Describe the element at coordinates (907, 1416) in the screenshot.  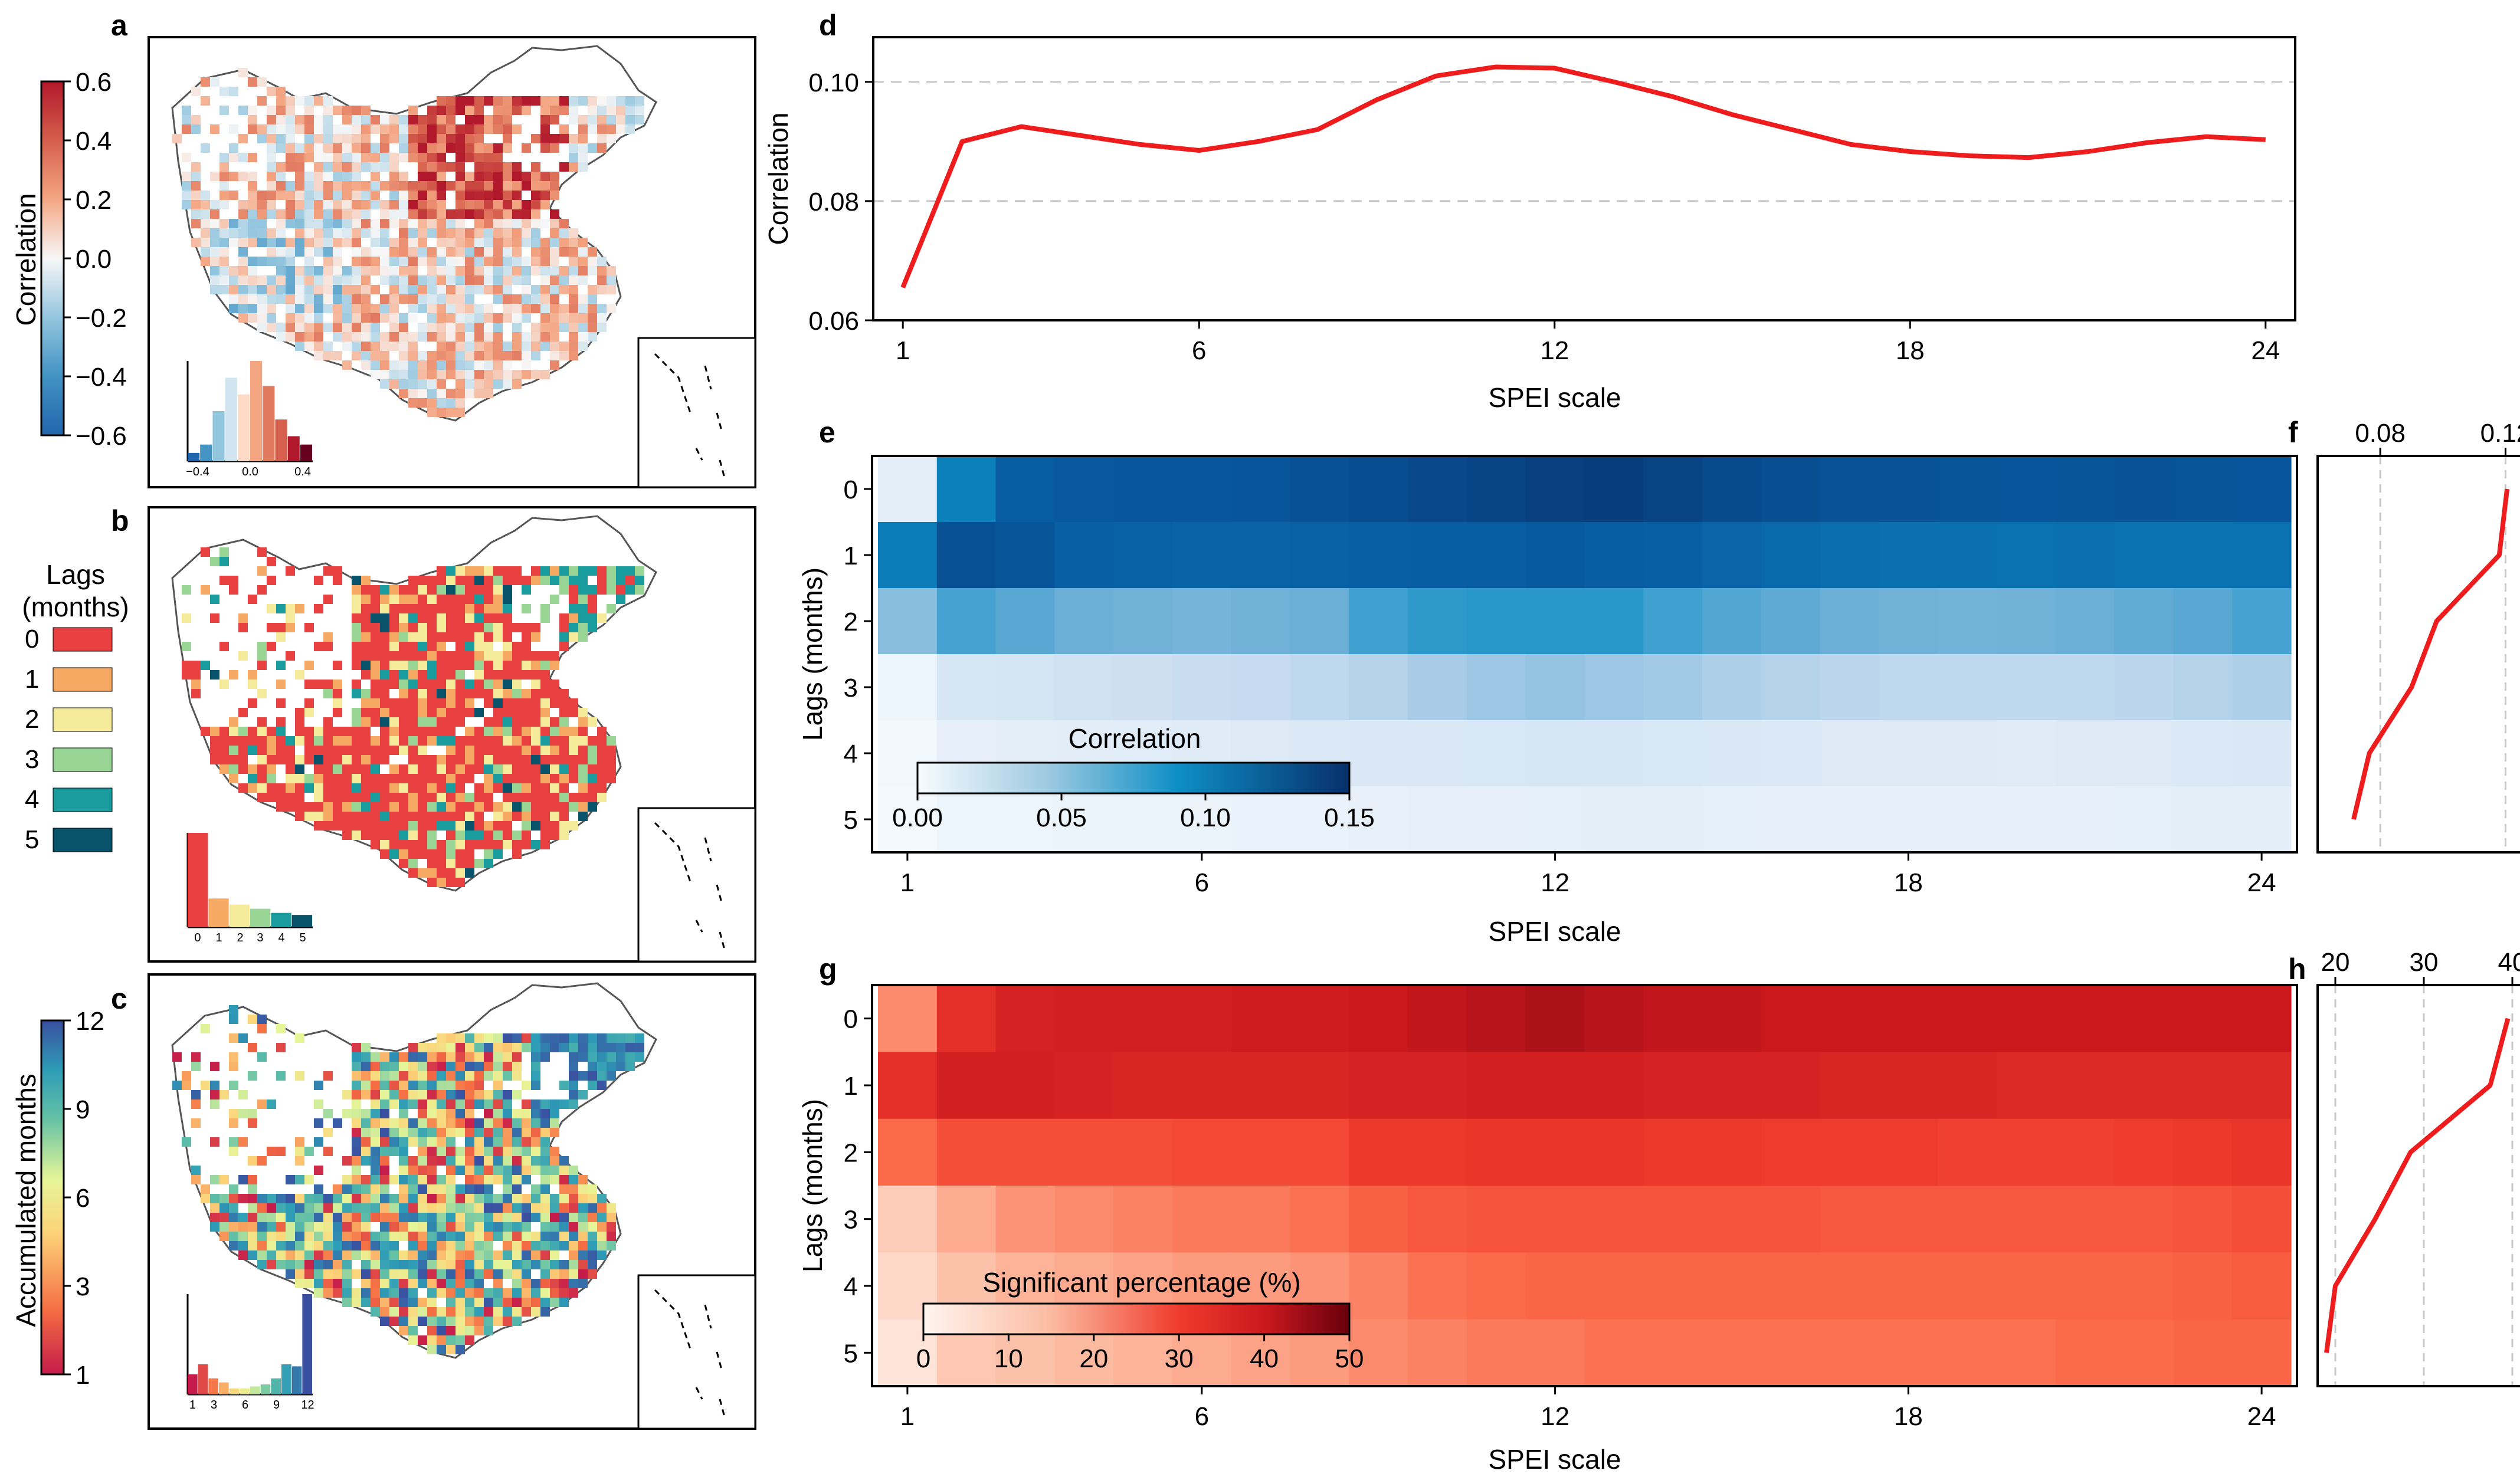
I see `x-tick-label: 1` at that location.